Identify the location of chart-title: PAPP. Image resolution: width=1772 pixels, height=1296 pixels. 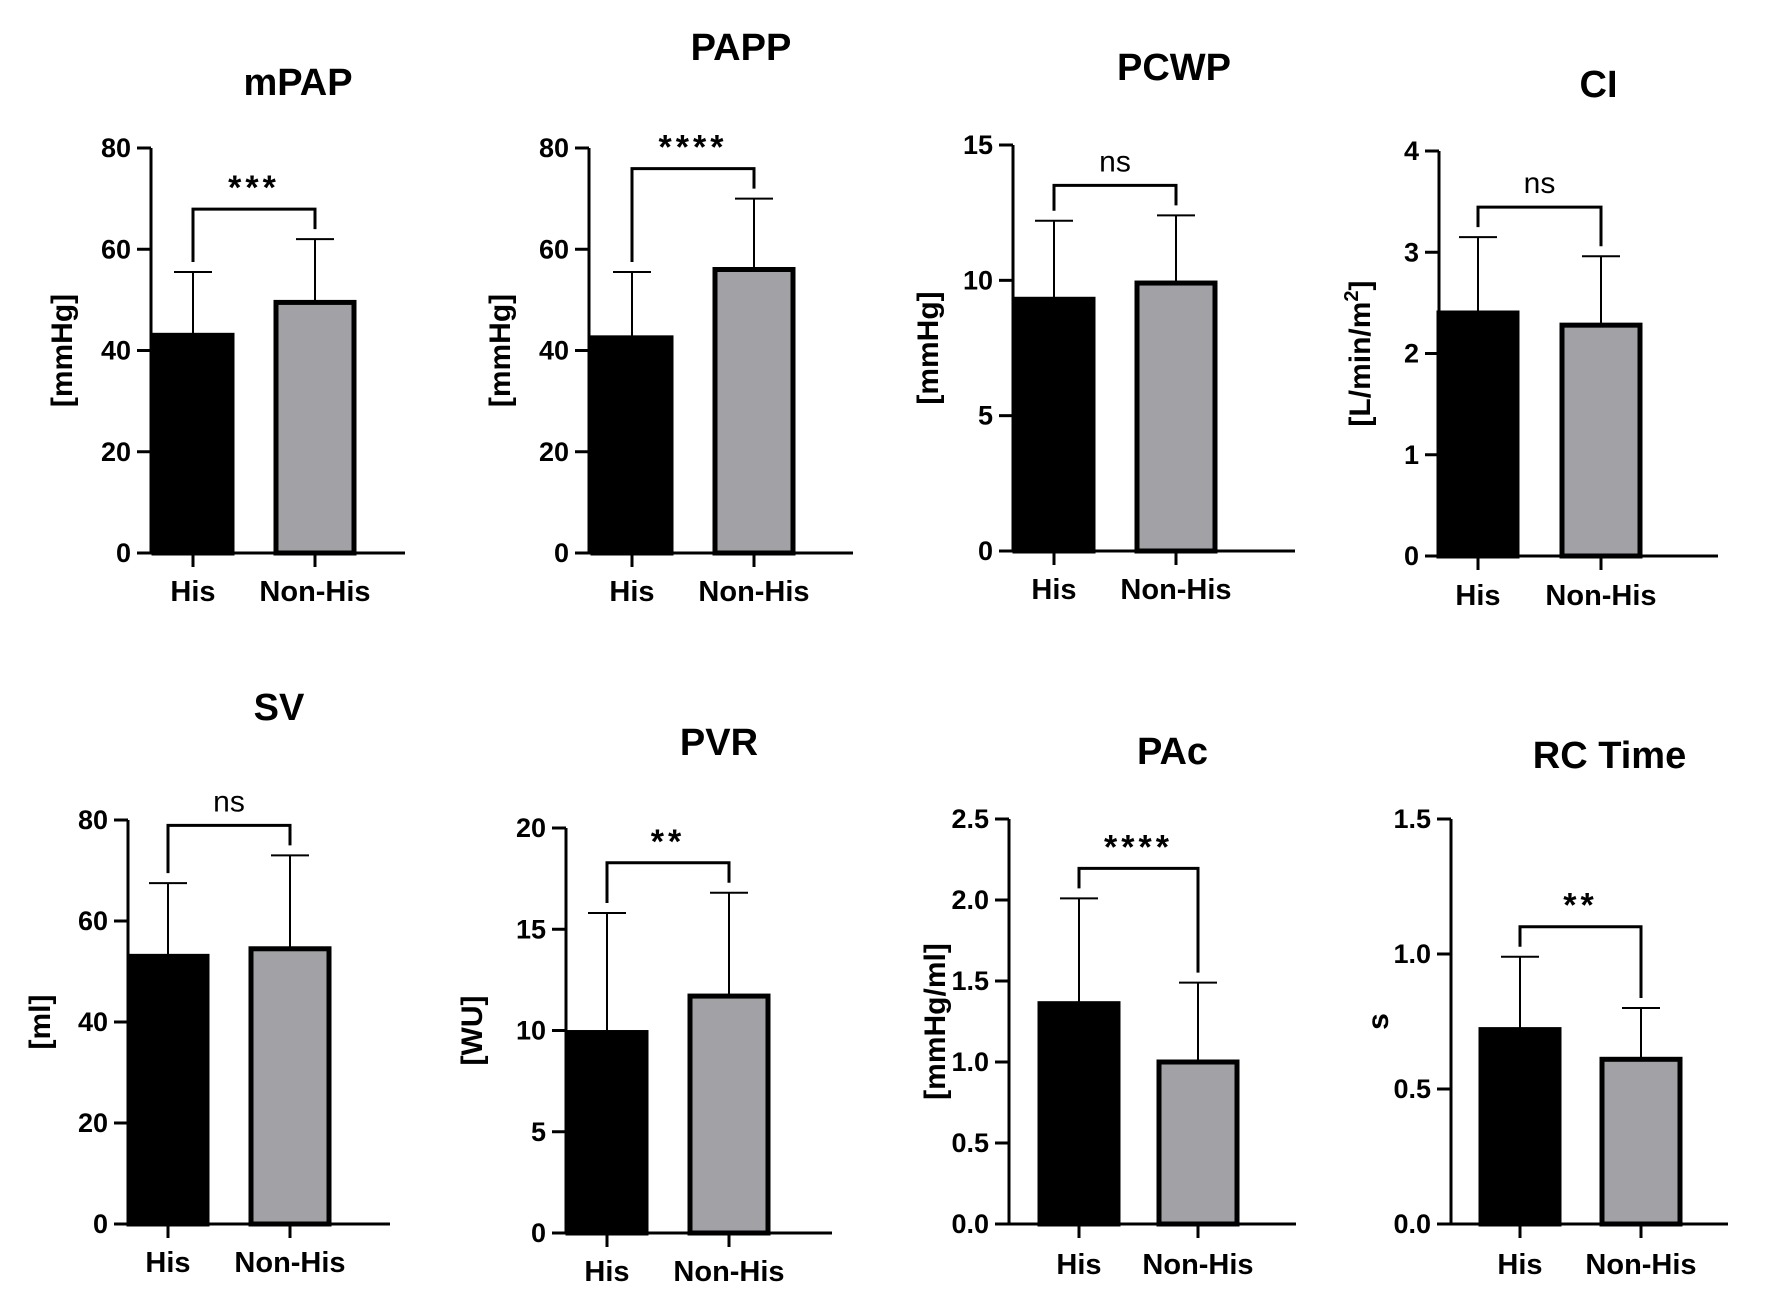
(741, 48).